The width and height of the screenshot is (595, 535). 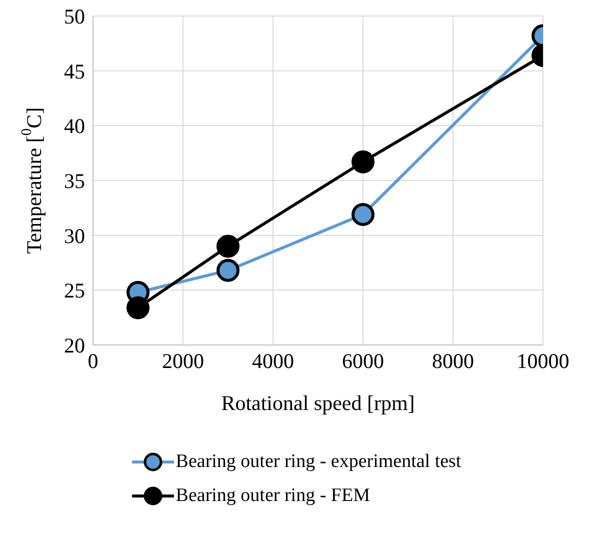 I want to click on y-tick-label: 25, so click(x=74, y=290).